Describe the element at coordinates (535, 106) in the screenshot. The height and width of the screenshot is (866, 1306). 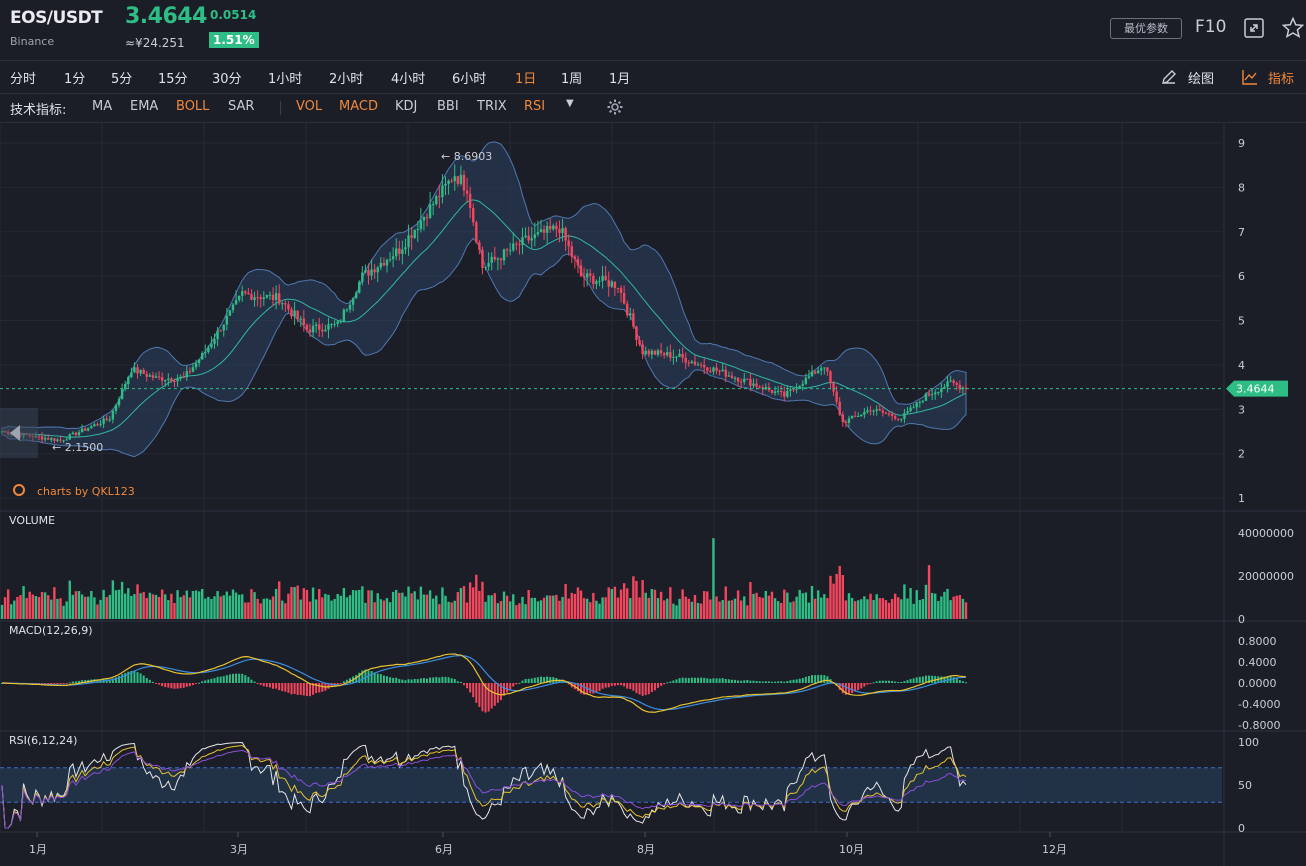
I see `indicator-rsi: RSI` at that location.